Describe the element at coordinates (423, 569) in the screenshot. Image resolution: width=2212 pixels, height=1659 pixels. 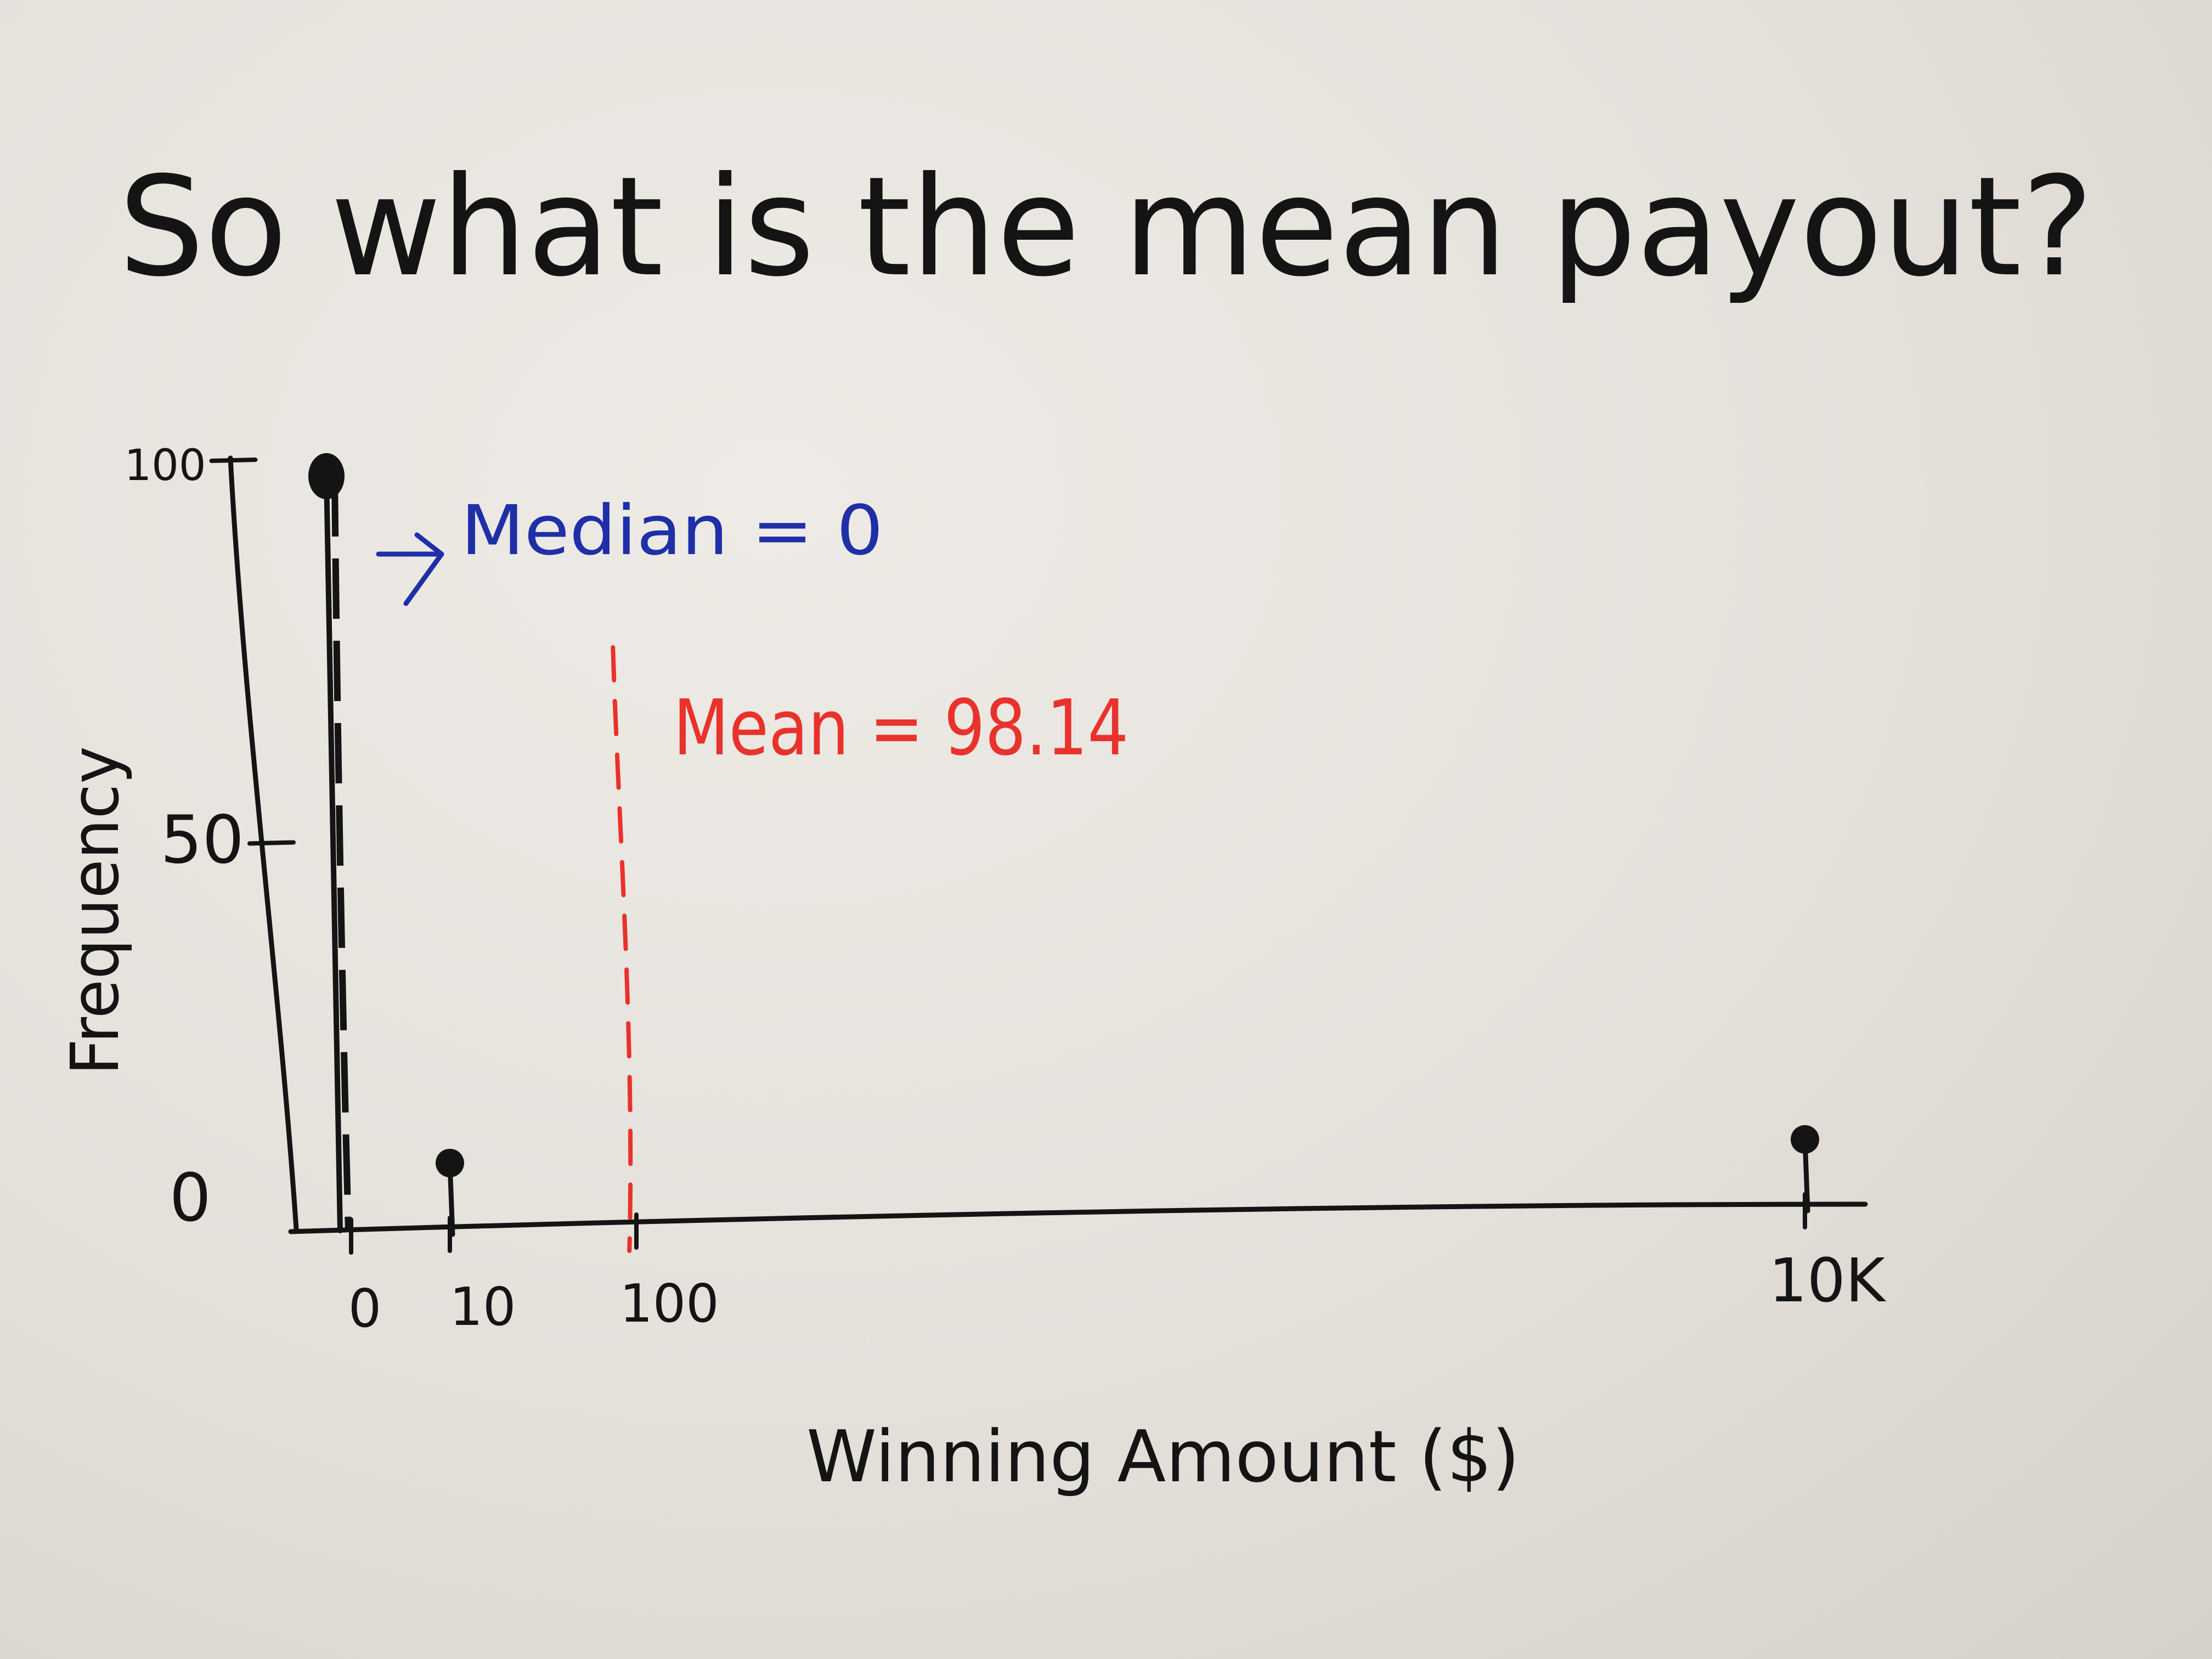
I see `median-arrowhead` at that location.